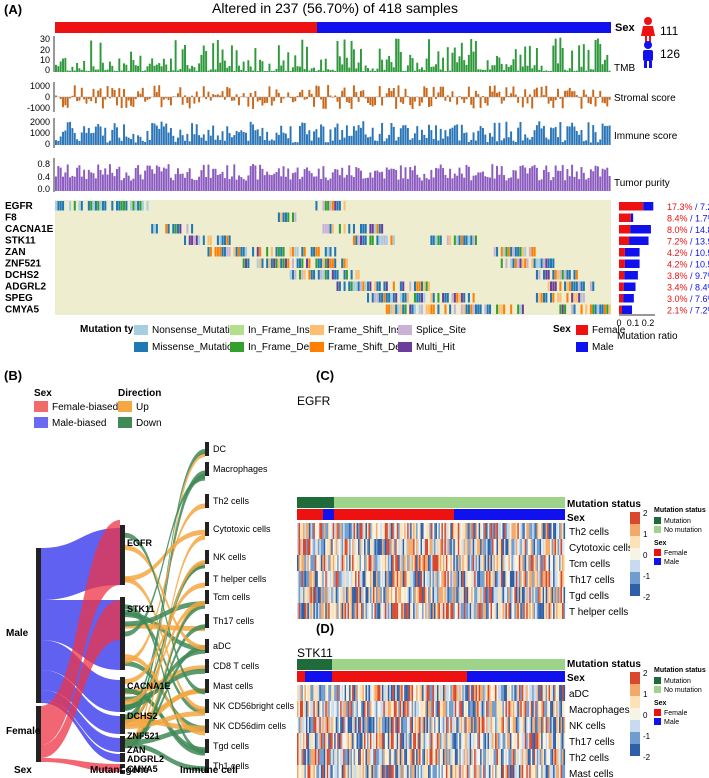 The width and height of the screenshot is (709, 778). What do you see at coordinates (250, 726) in the screenshot?
I see `sankey-cell-label: NK CD56dim cells` at bounding box center [250, 726].